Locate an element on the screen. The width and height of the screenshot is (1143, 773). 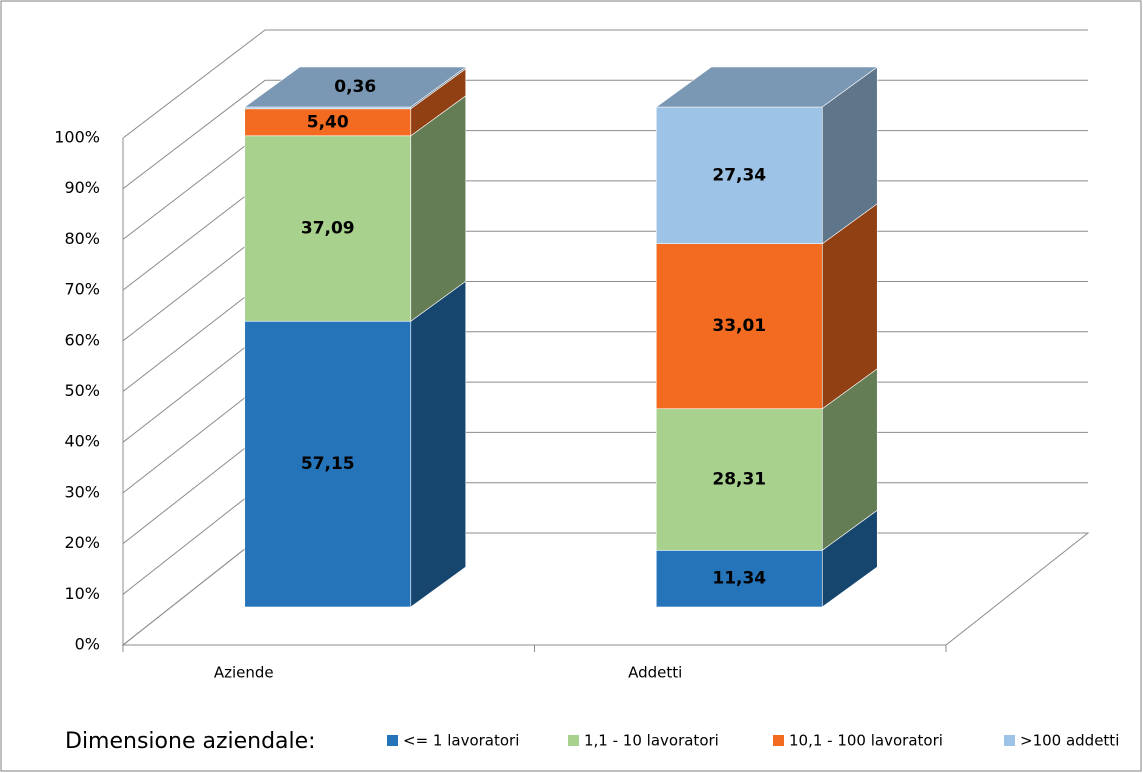
value-label: 27,34 is located at coordinates (739, 175).